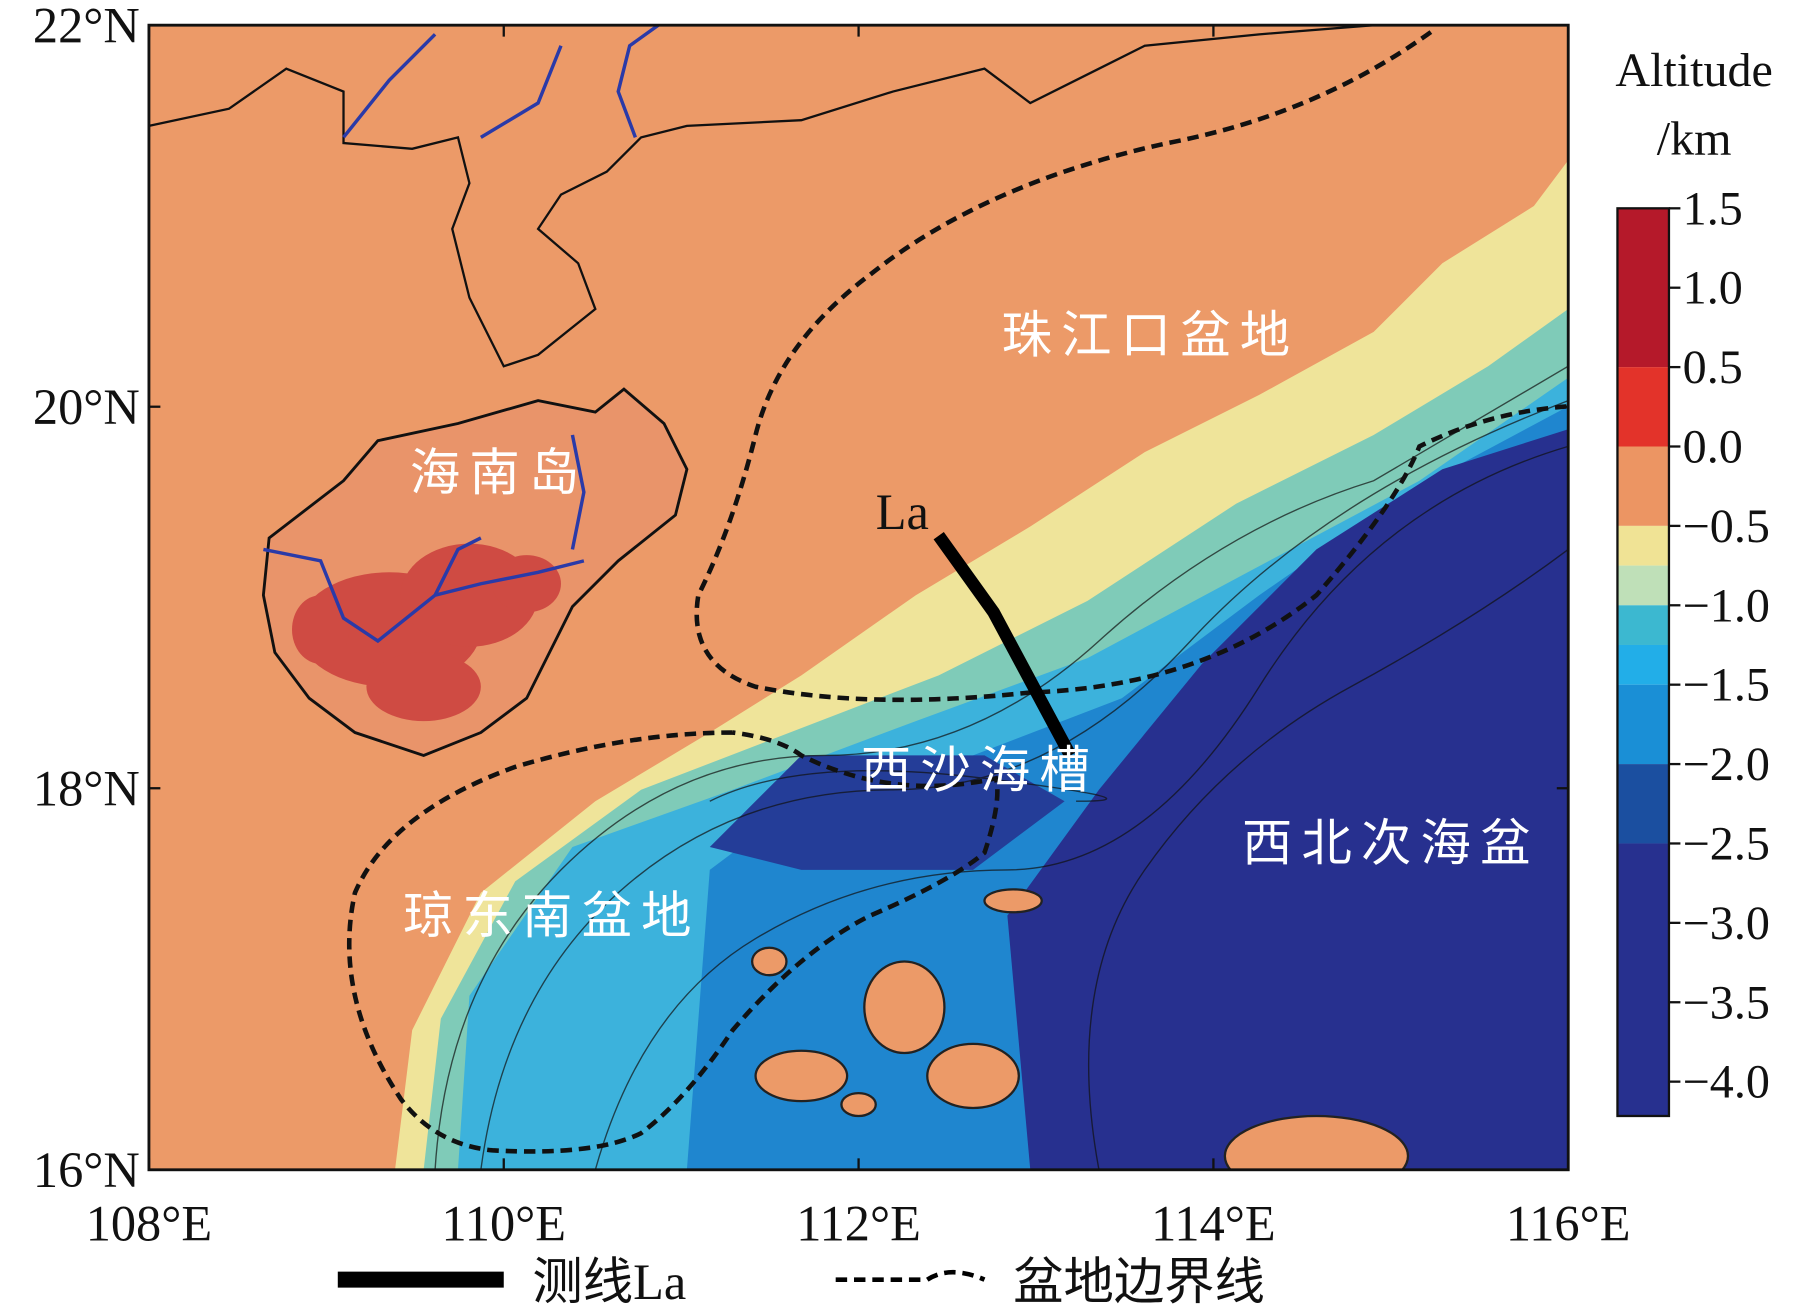 The image size is (1795, 1314). Describe the element at coordinates (1726, 1082) in the screenshot. I see `colorbar-tick-label: −4.0` at that location.